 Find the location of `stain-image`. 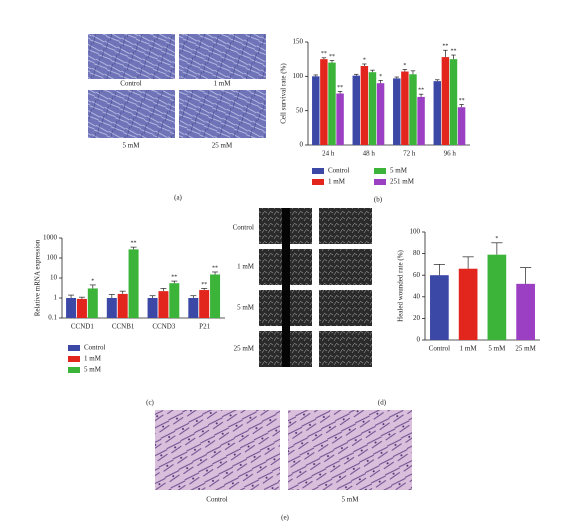

stain-image is located at coordinates (350, 450).